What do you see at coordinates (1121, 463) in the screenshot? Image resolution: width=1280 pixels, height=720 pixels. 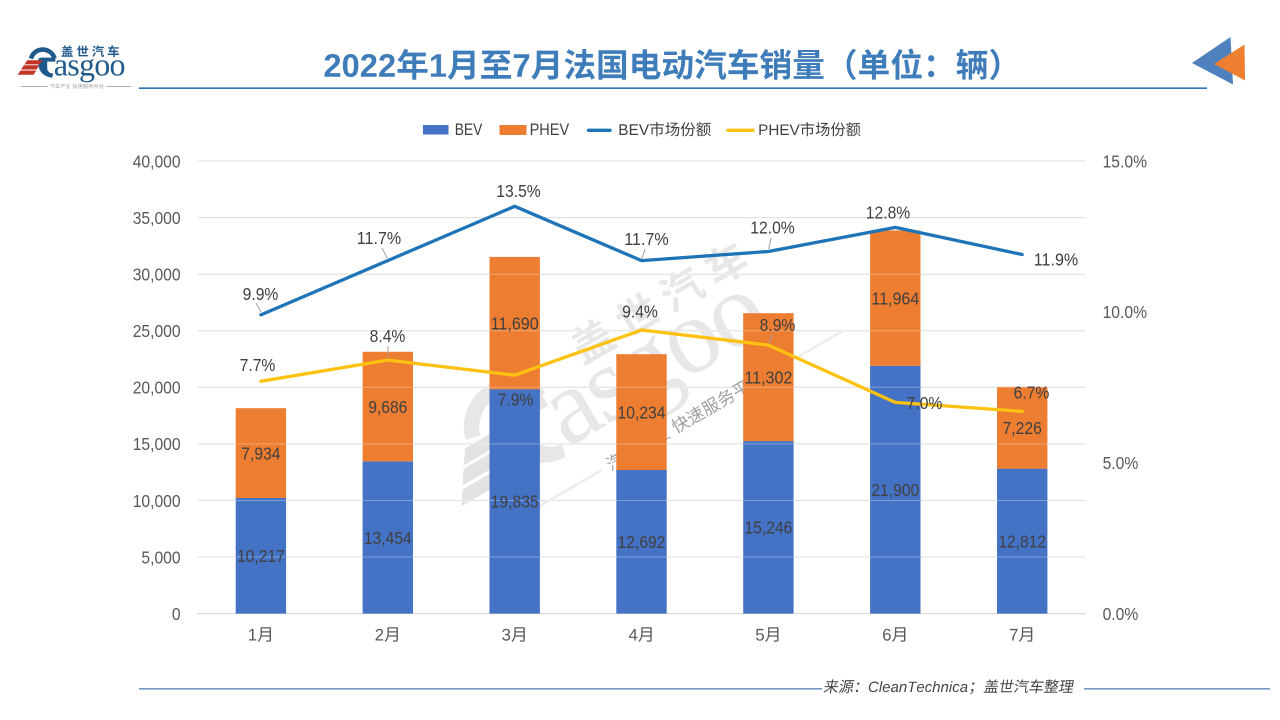 I see `svg-text: 5.0%` at bounding box center [1121, 463].